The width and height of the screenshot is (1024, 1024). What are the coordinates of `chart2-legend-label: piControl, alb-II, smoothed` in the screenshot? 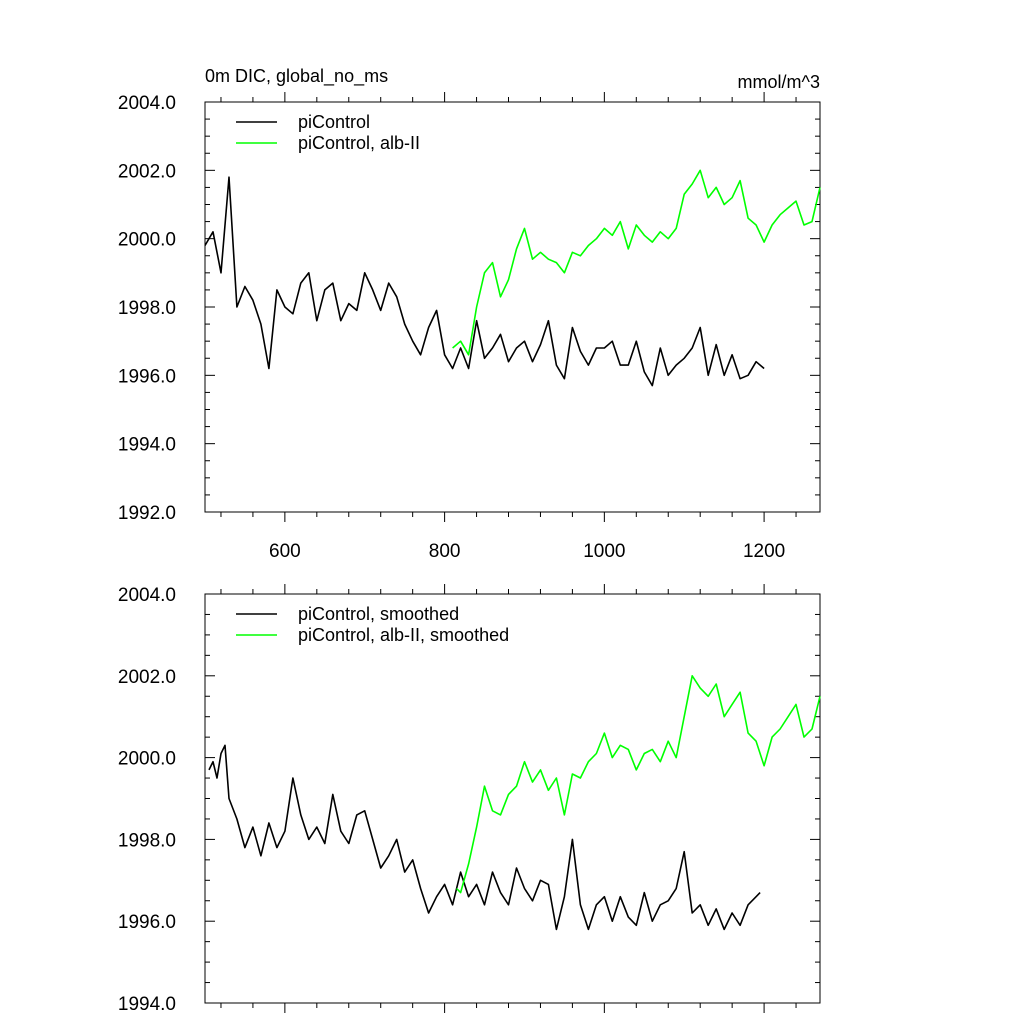 It's located at (403, 635).